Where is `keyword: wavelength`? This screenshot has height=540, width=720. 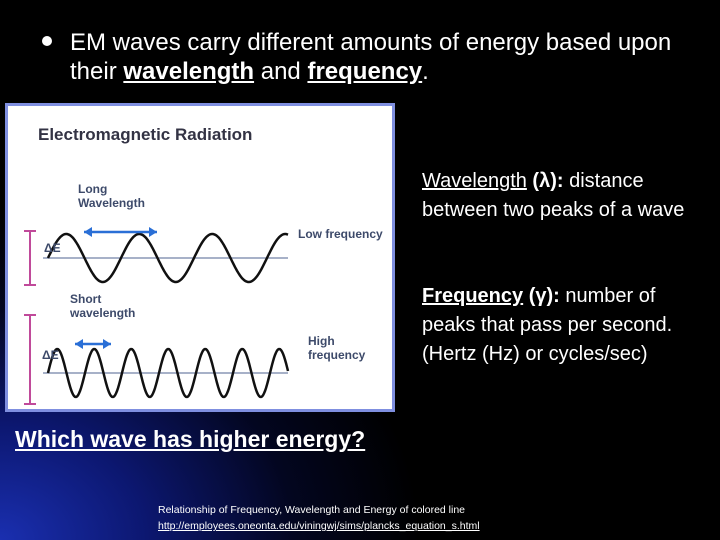 keyword: wavelength is located at coordinates (189, 71).